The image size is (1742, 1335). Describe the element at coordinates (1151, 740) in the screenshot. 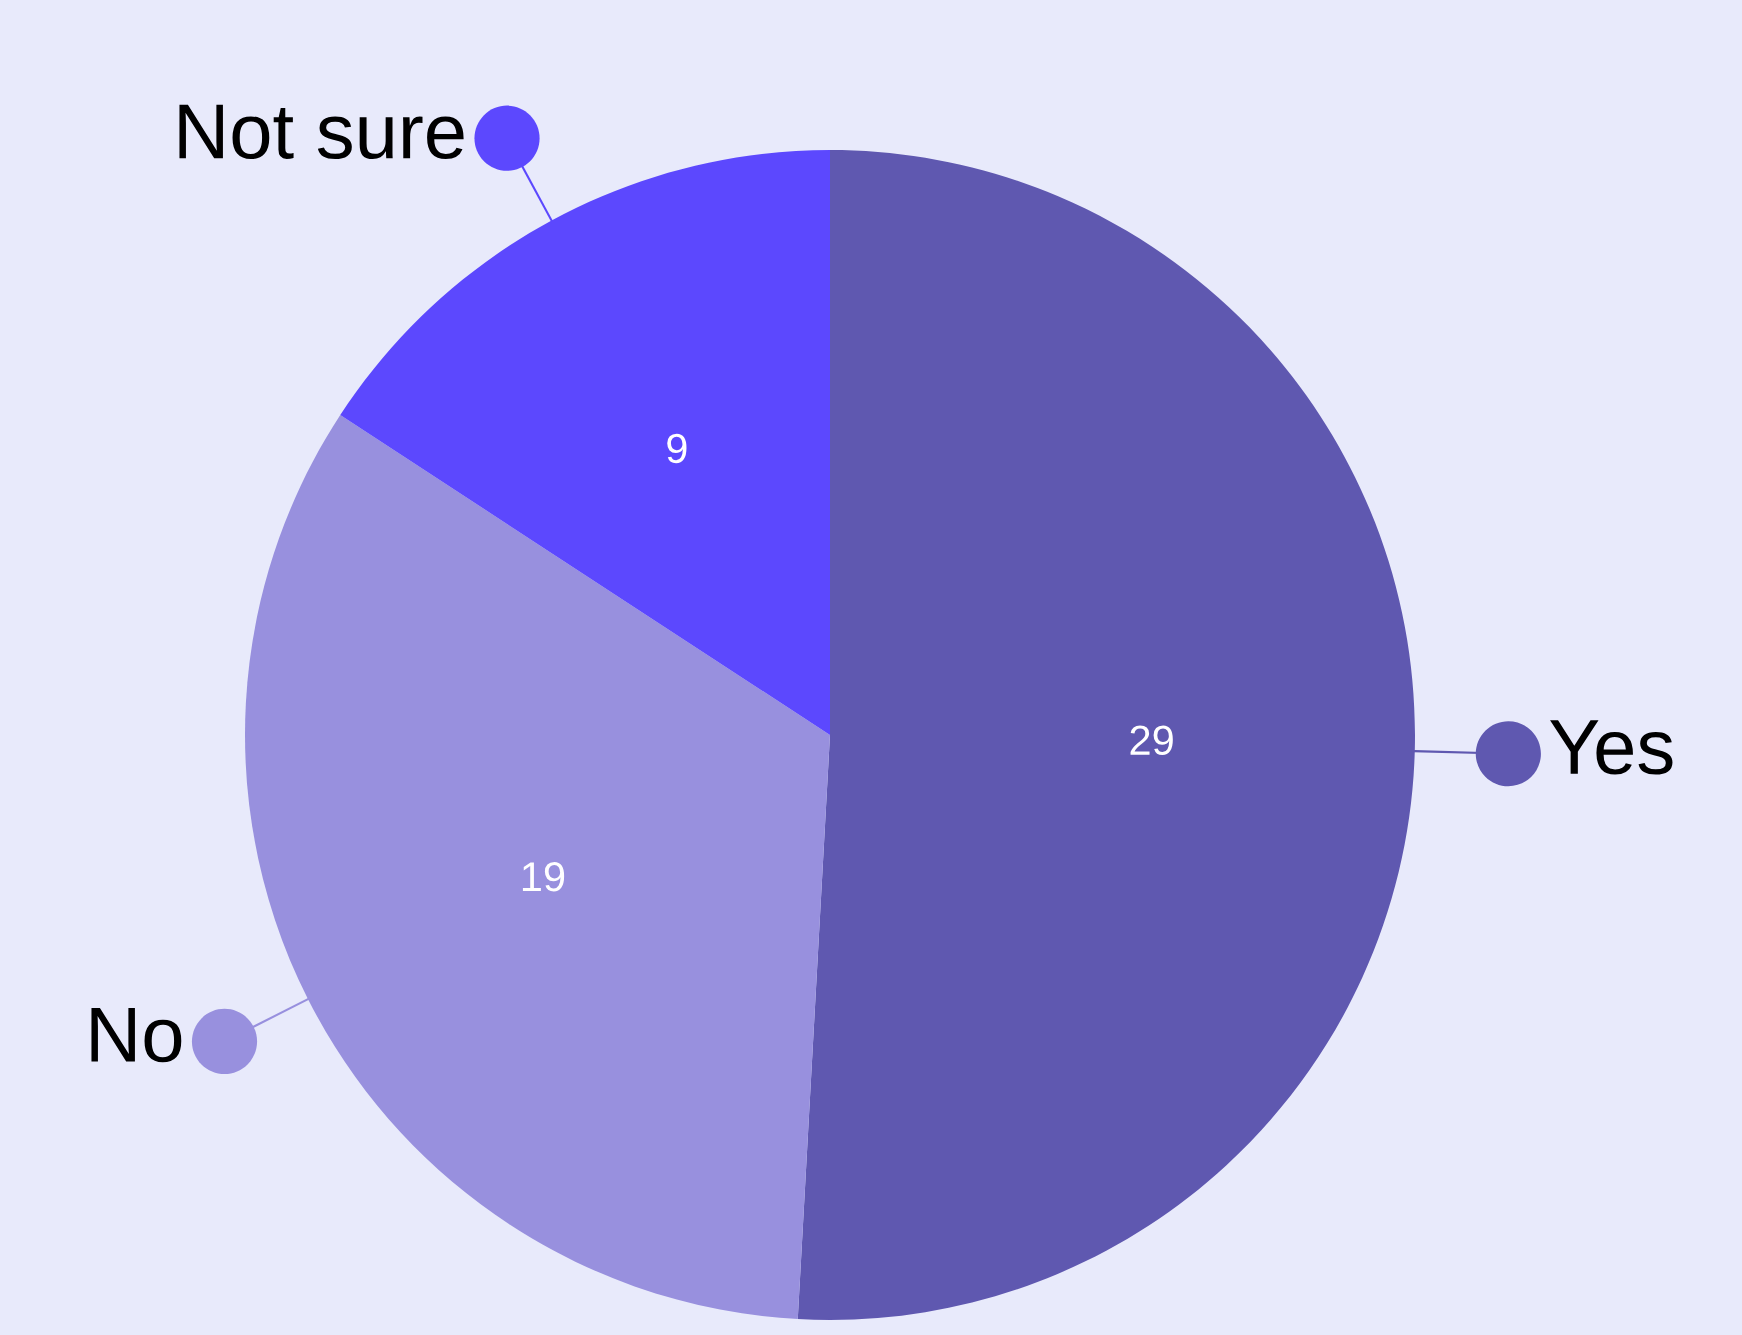

I see `data-label: 29` at that location.